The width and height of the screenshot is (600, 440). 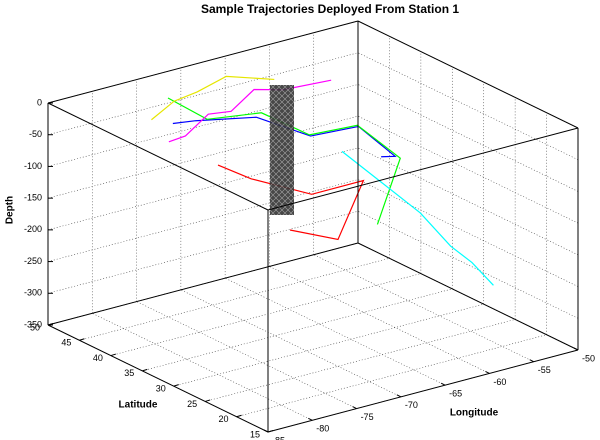 What do you see at coordinates (66, 343) in the screenshot?
I see `y-tick-label: 45` at bounding box center [66, 343].